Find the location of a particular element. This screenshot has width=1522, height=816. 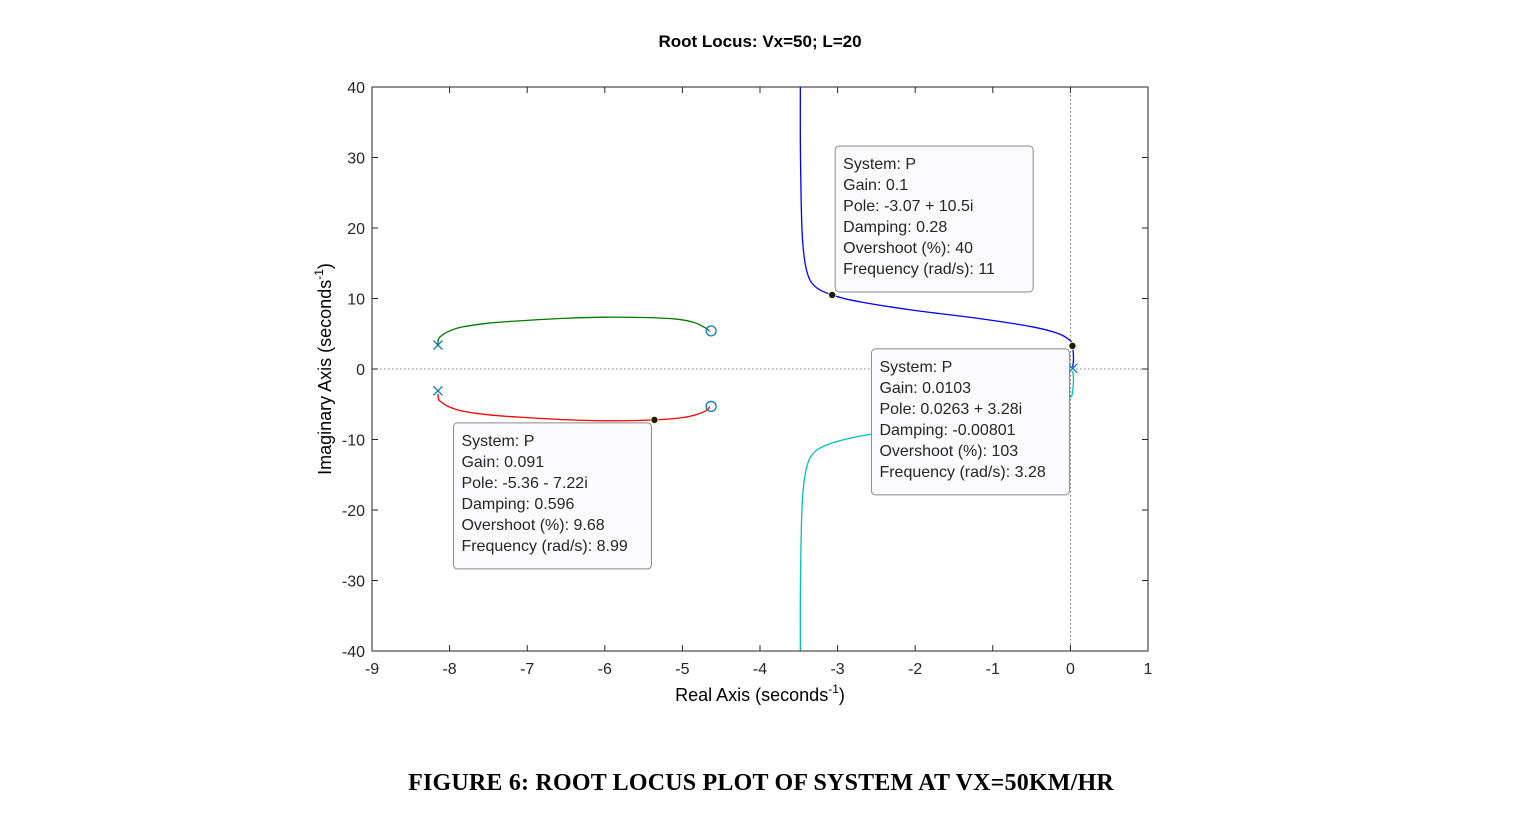

y-tick-label: 20 is located at coordinates (356, 229).